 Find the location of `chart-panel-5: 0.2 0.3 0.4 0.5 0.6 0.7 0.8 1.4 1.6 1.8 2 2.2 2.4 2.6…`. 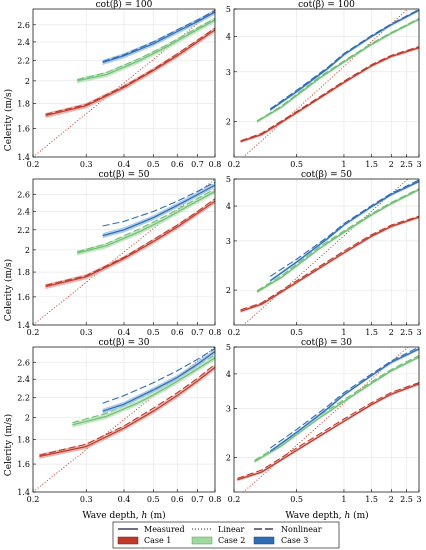

chart-panel-5: 0.2 0.3 0.4 0.5 0.6 0.7 0.8 1.4 1.6 1.8 2 2.2 2.4 2.6… is located at coordinates (119, 420).